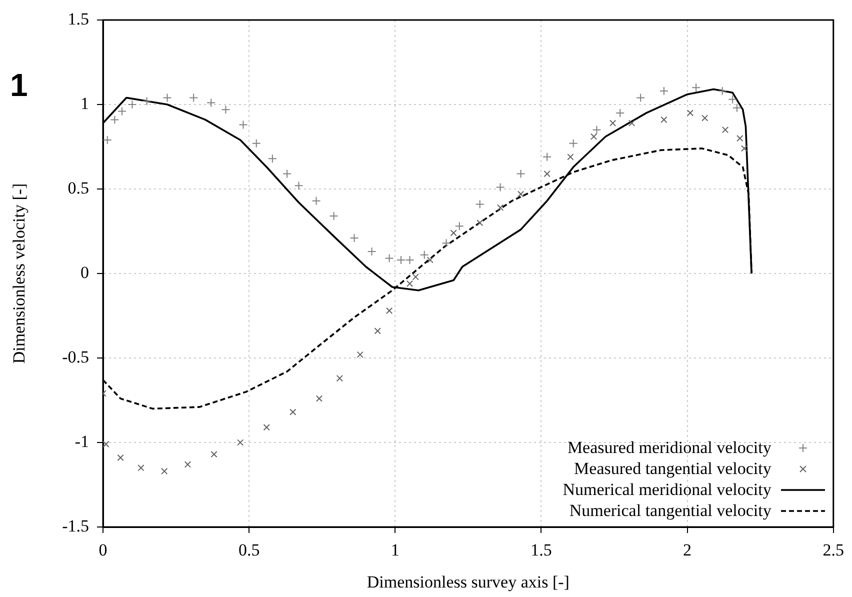  What do you see at coordinates (468, 582) in the screenshot?
I see `x-axis-title: Dimensionless survey axis [-]` at bounding box center [468, 582].